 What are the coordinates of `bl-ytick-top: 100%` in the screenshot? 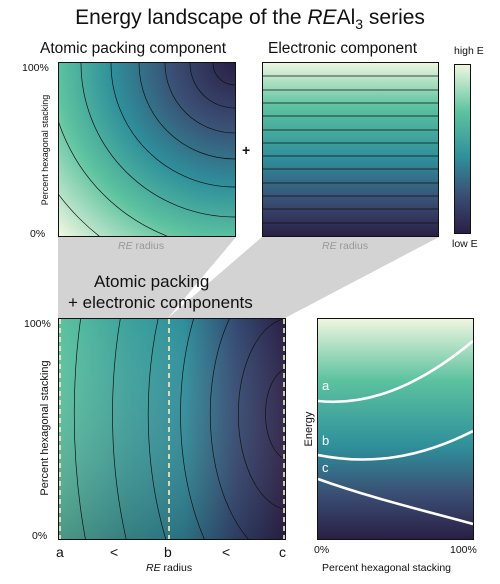 It's located at (37, 324).